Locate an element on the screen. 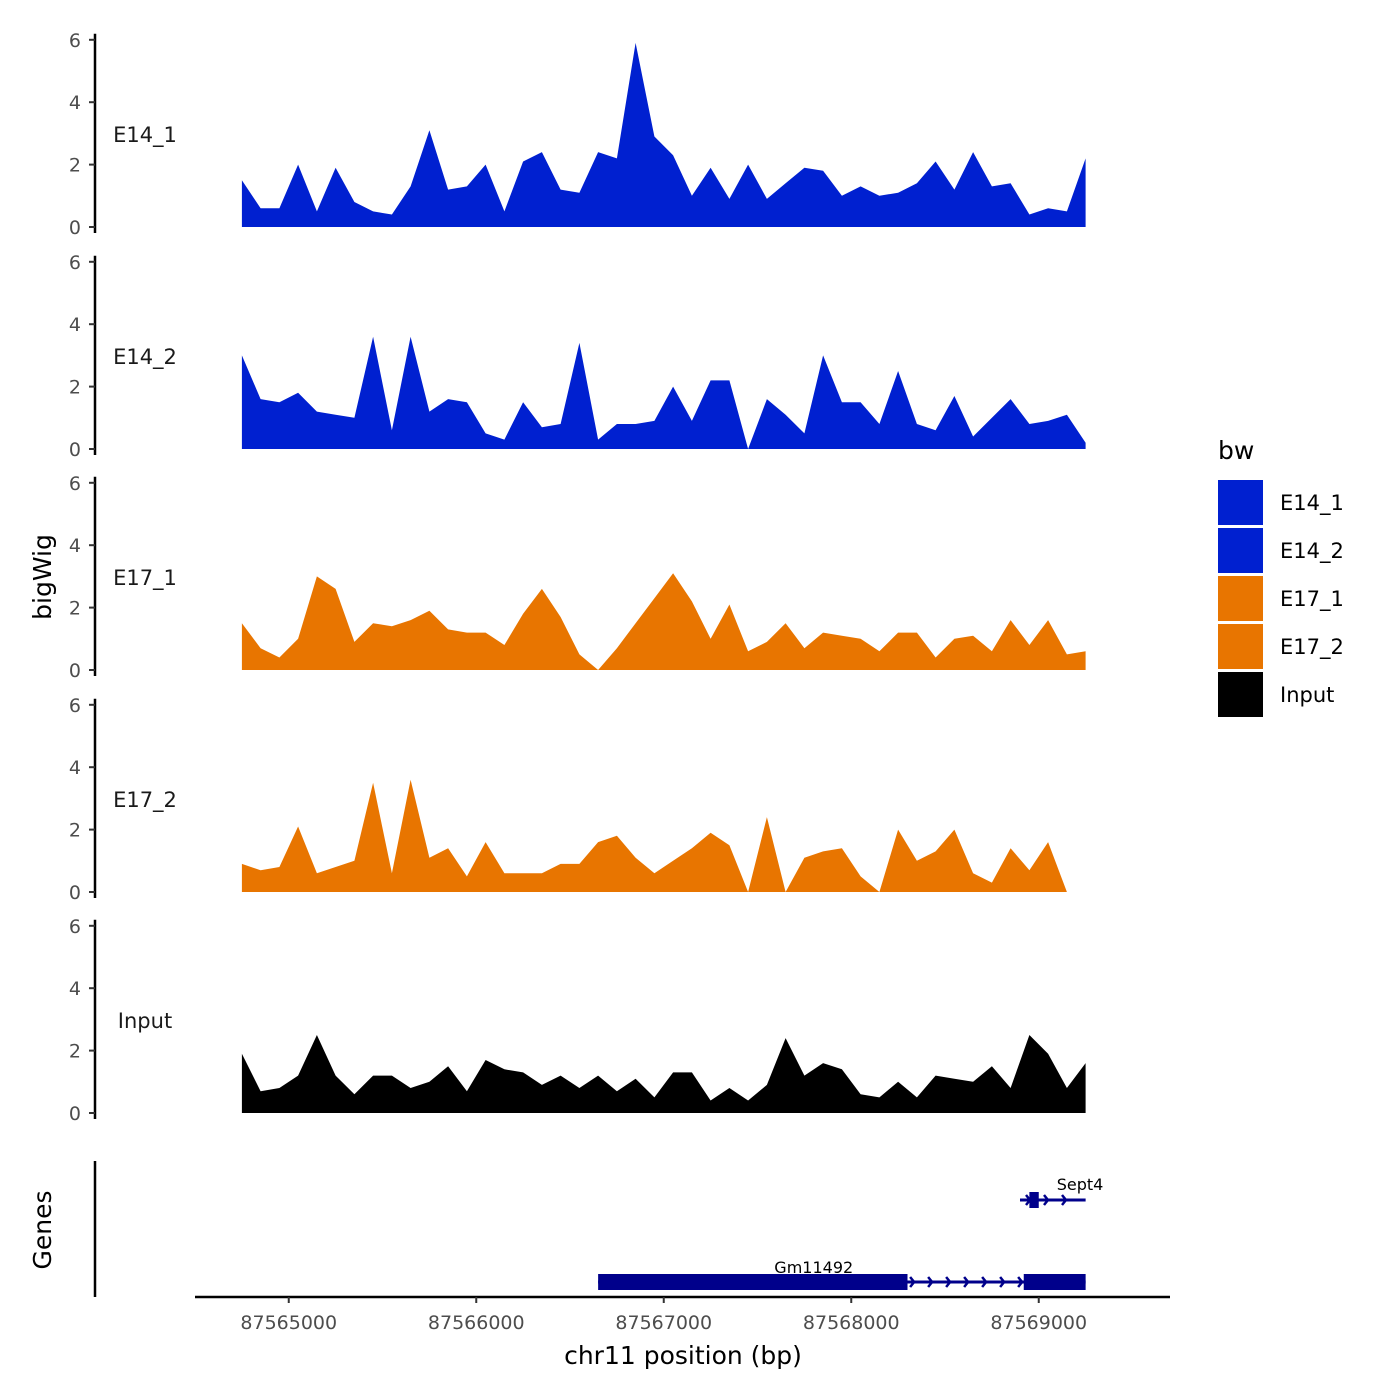 This screenshot has width=1400, height=1400. y-axis-title: bigWig is located at coordinates (42, 577).